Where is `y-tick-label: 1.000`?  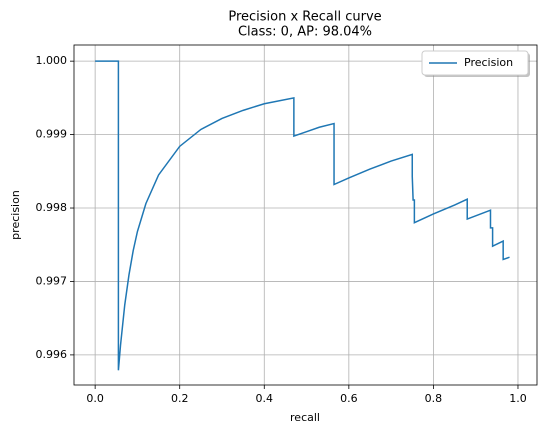 y-tick-label: 1.000 is located at coordinates (52, 60).